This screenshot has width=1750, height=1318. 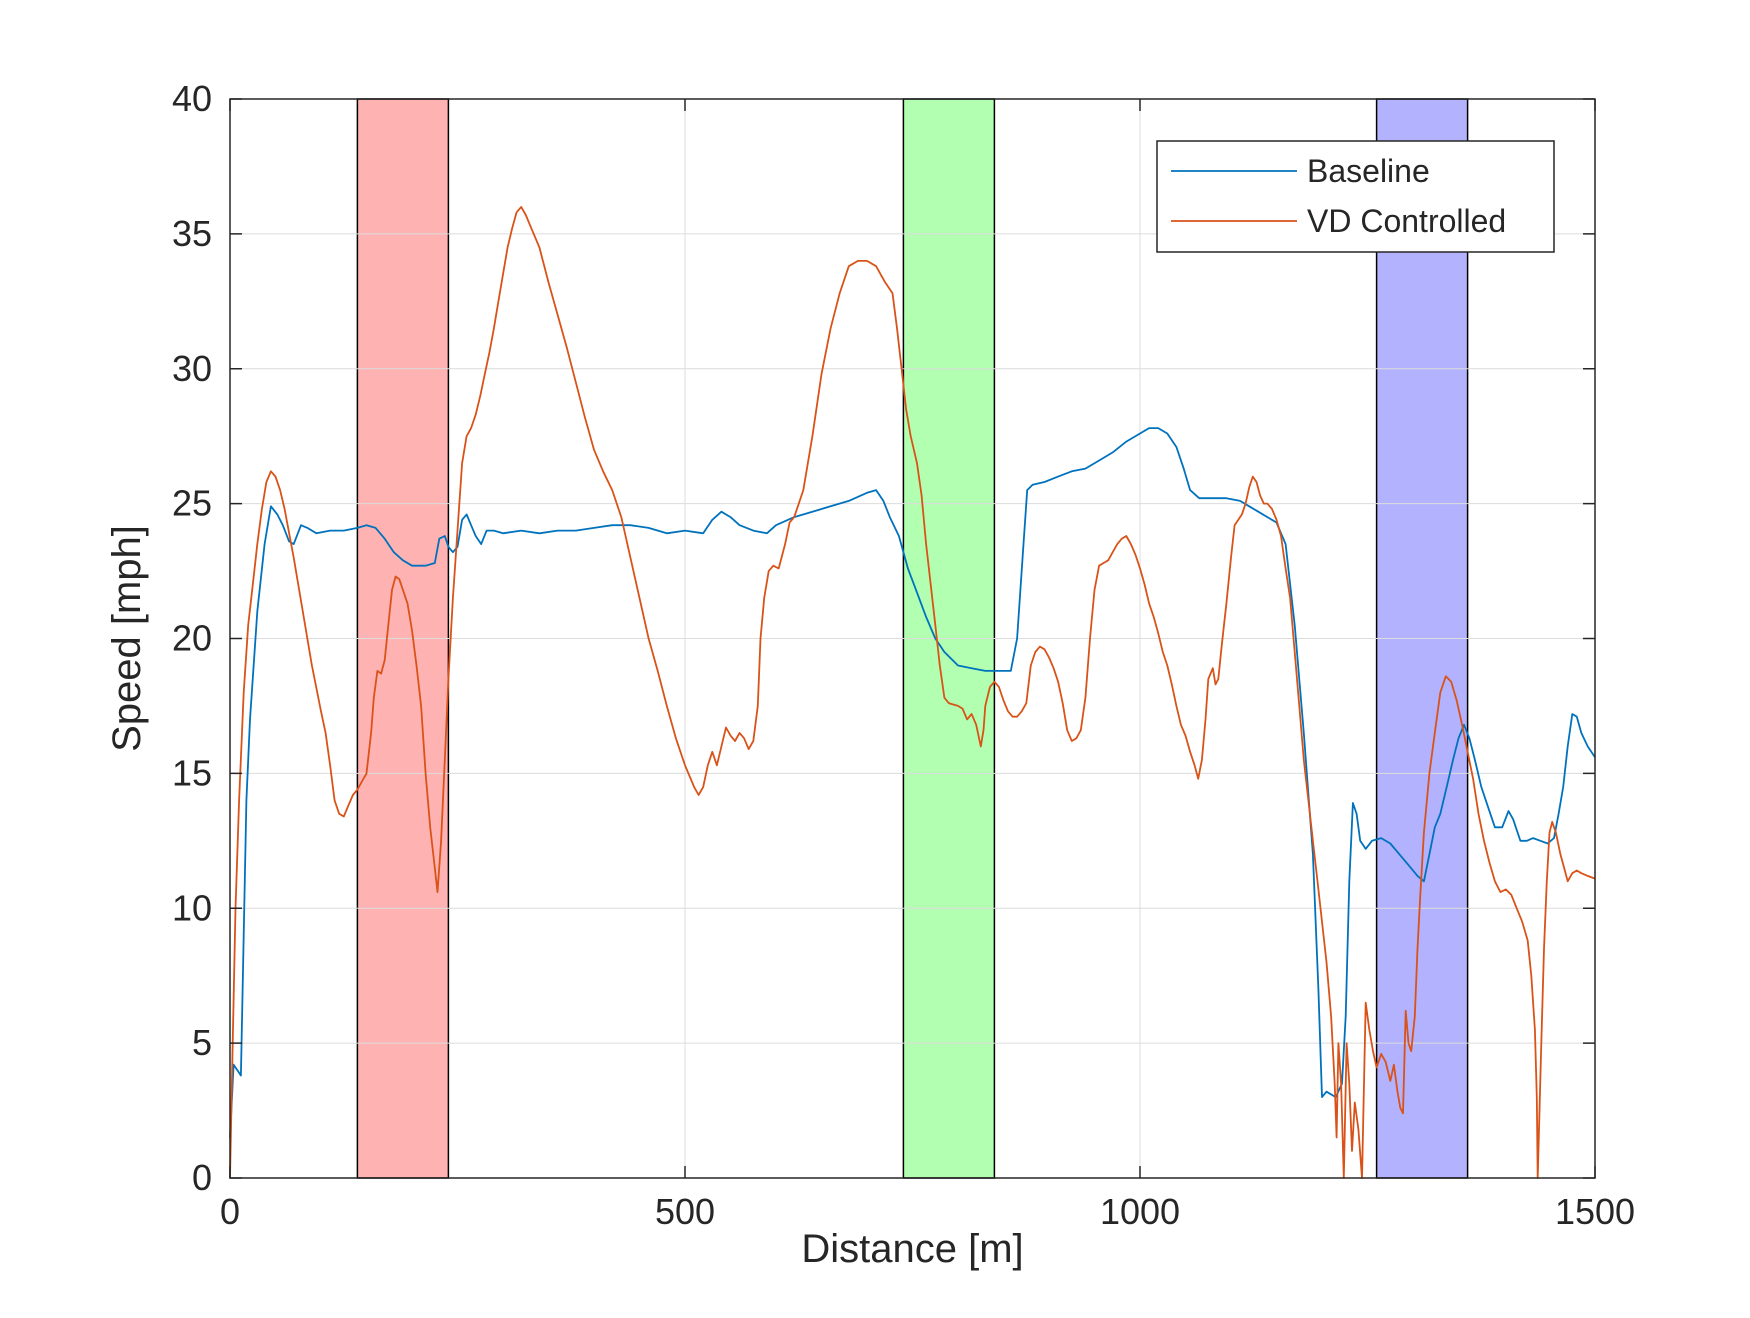 I want to click on y-axis-label: Speed [mph], so click(x=127, y=638).